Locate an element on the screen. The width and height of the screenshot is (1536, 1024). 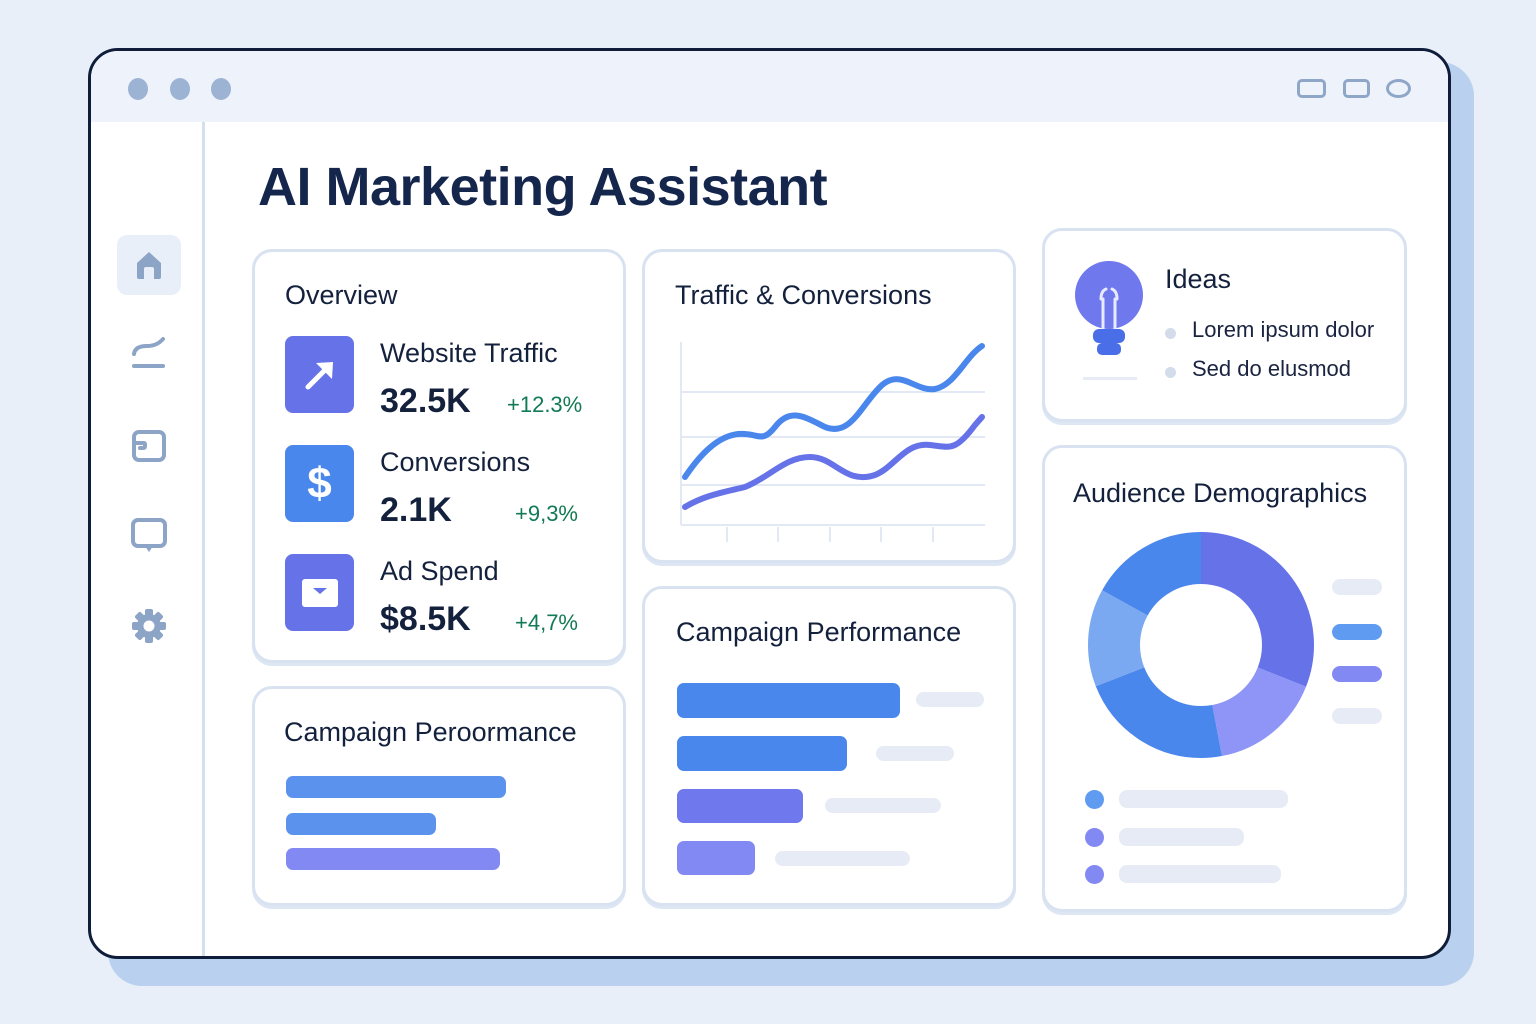
card-title: Traffic & Conversions is located at coordinates (803, 295).